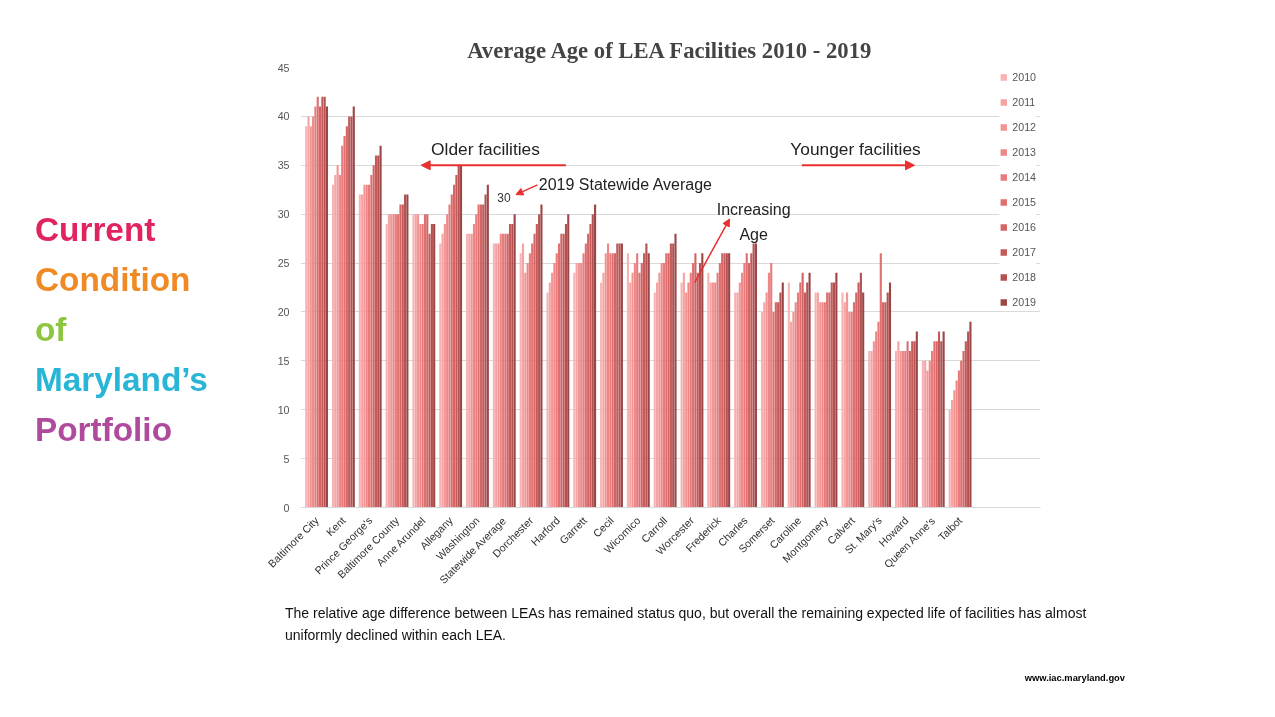  What do you see at coordinates (1024, 252) in the screenshot?
I see `legend-label: 2017` at bounding box center [1024, 252].